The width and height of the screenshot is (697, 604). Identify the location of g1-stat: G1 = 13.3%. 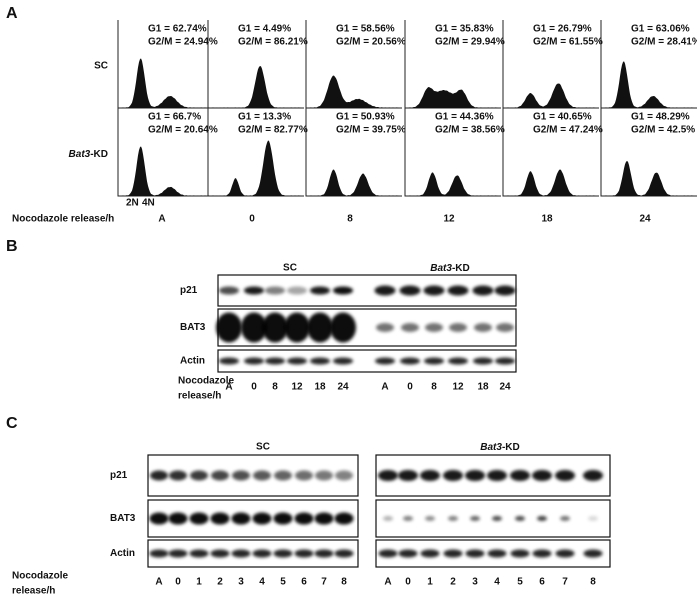
(264, 117).